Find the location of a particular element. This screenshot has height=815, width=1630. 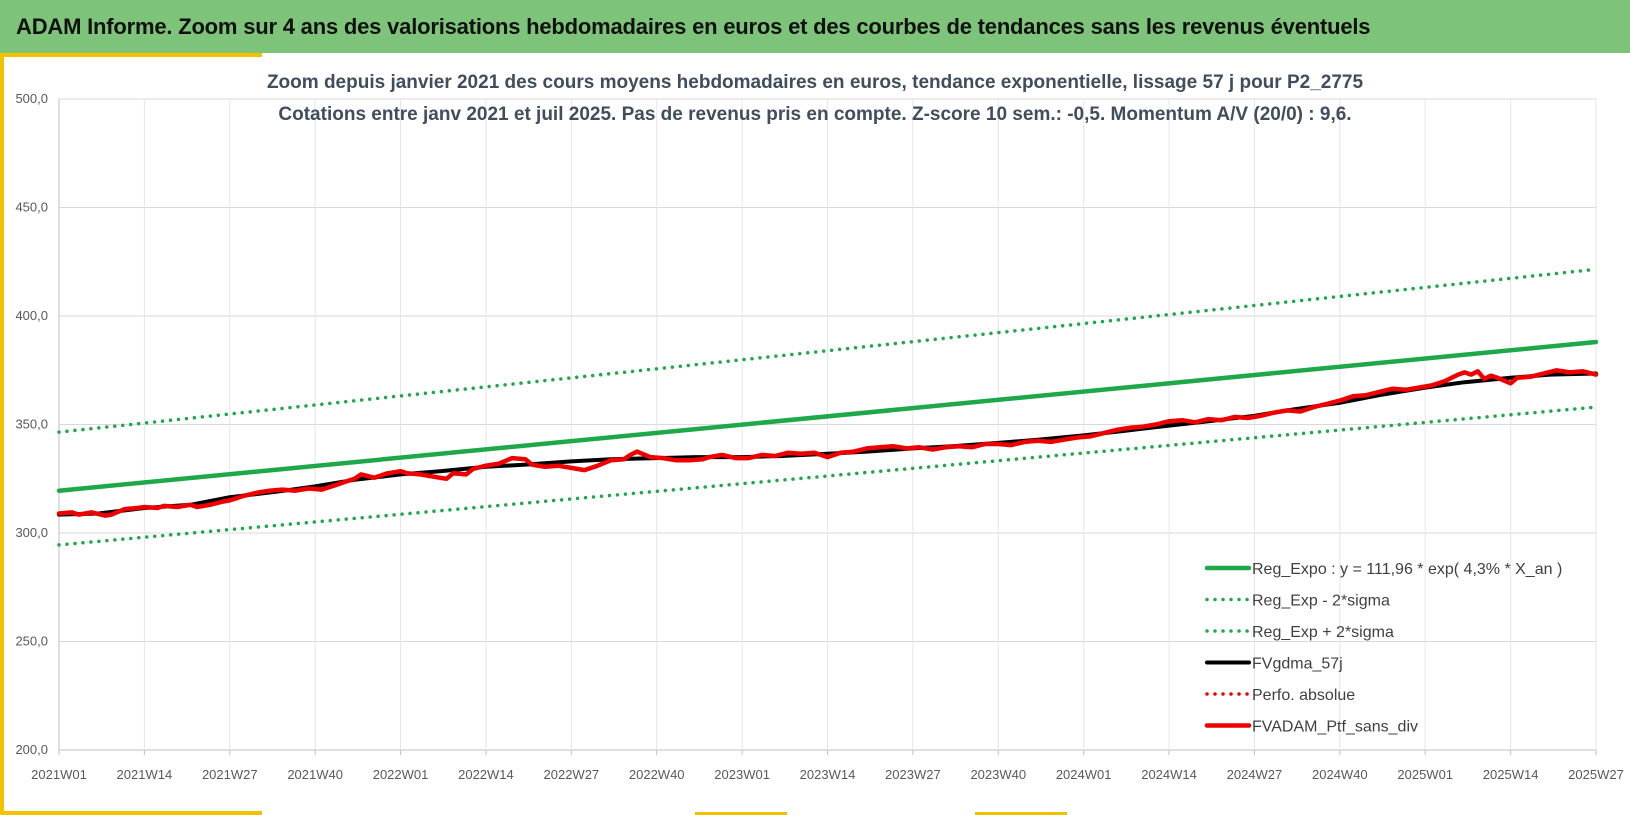

x-tick-label: 2022W14 is located at coordinates (486, 774).